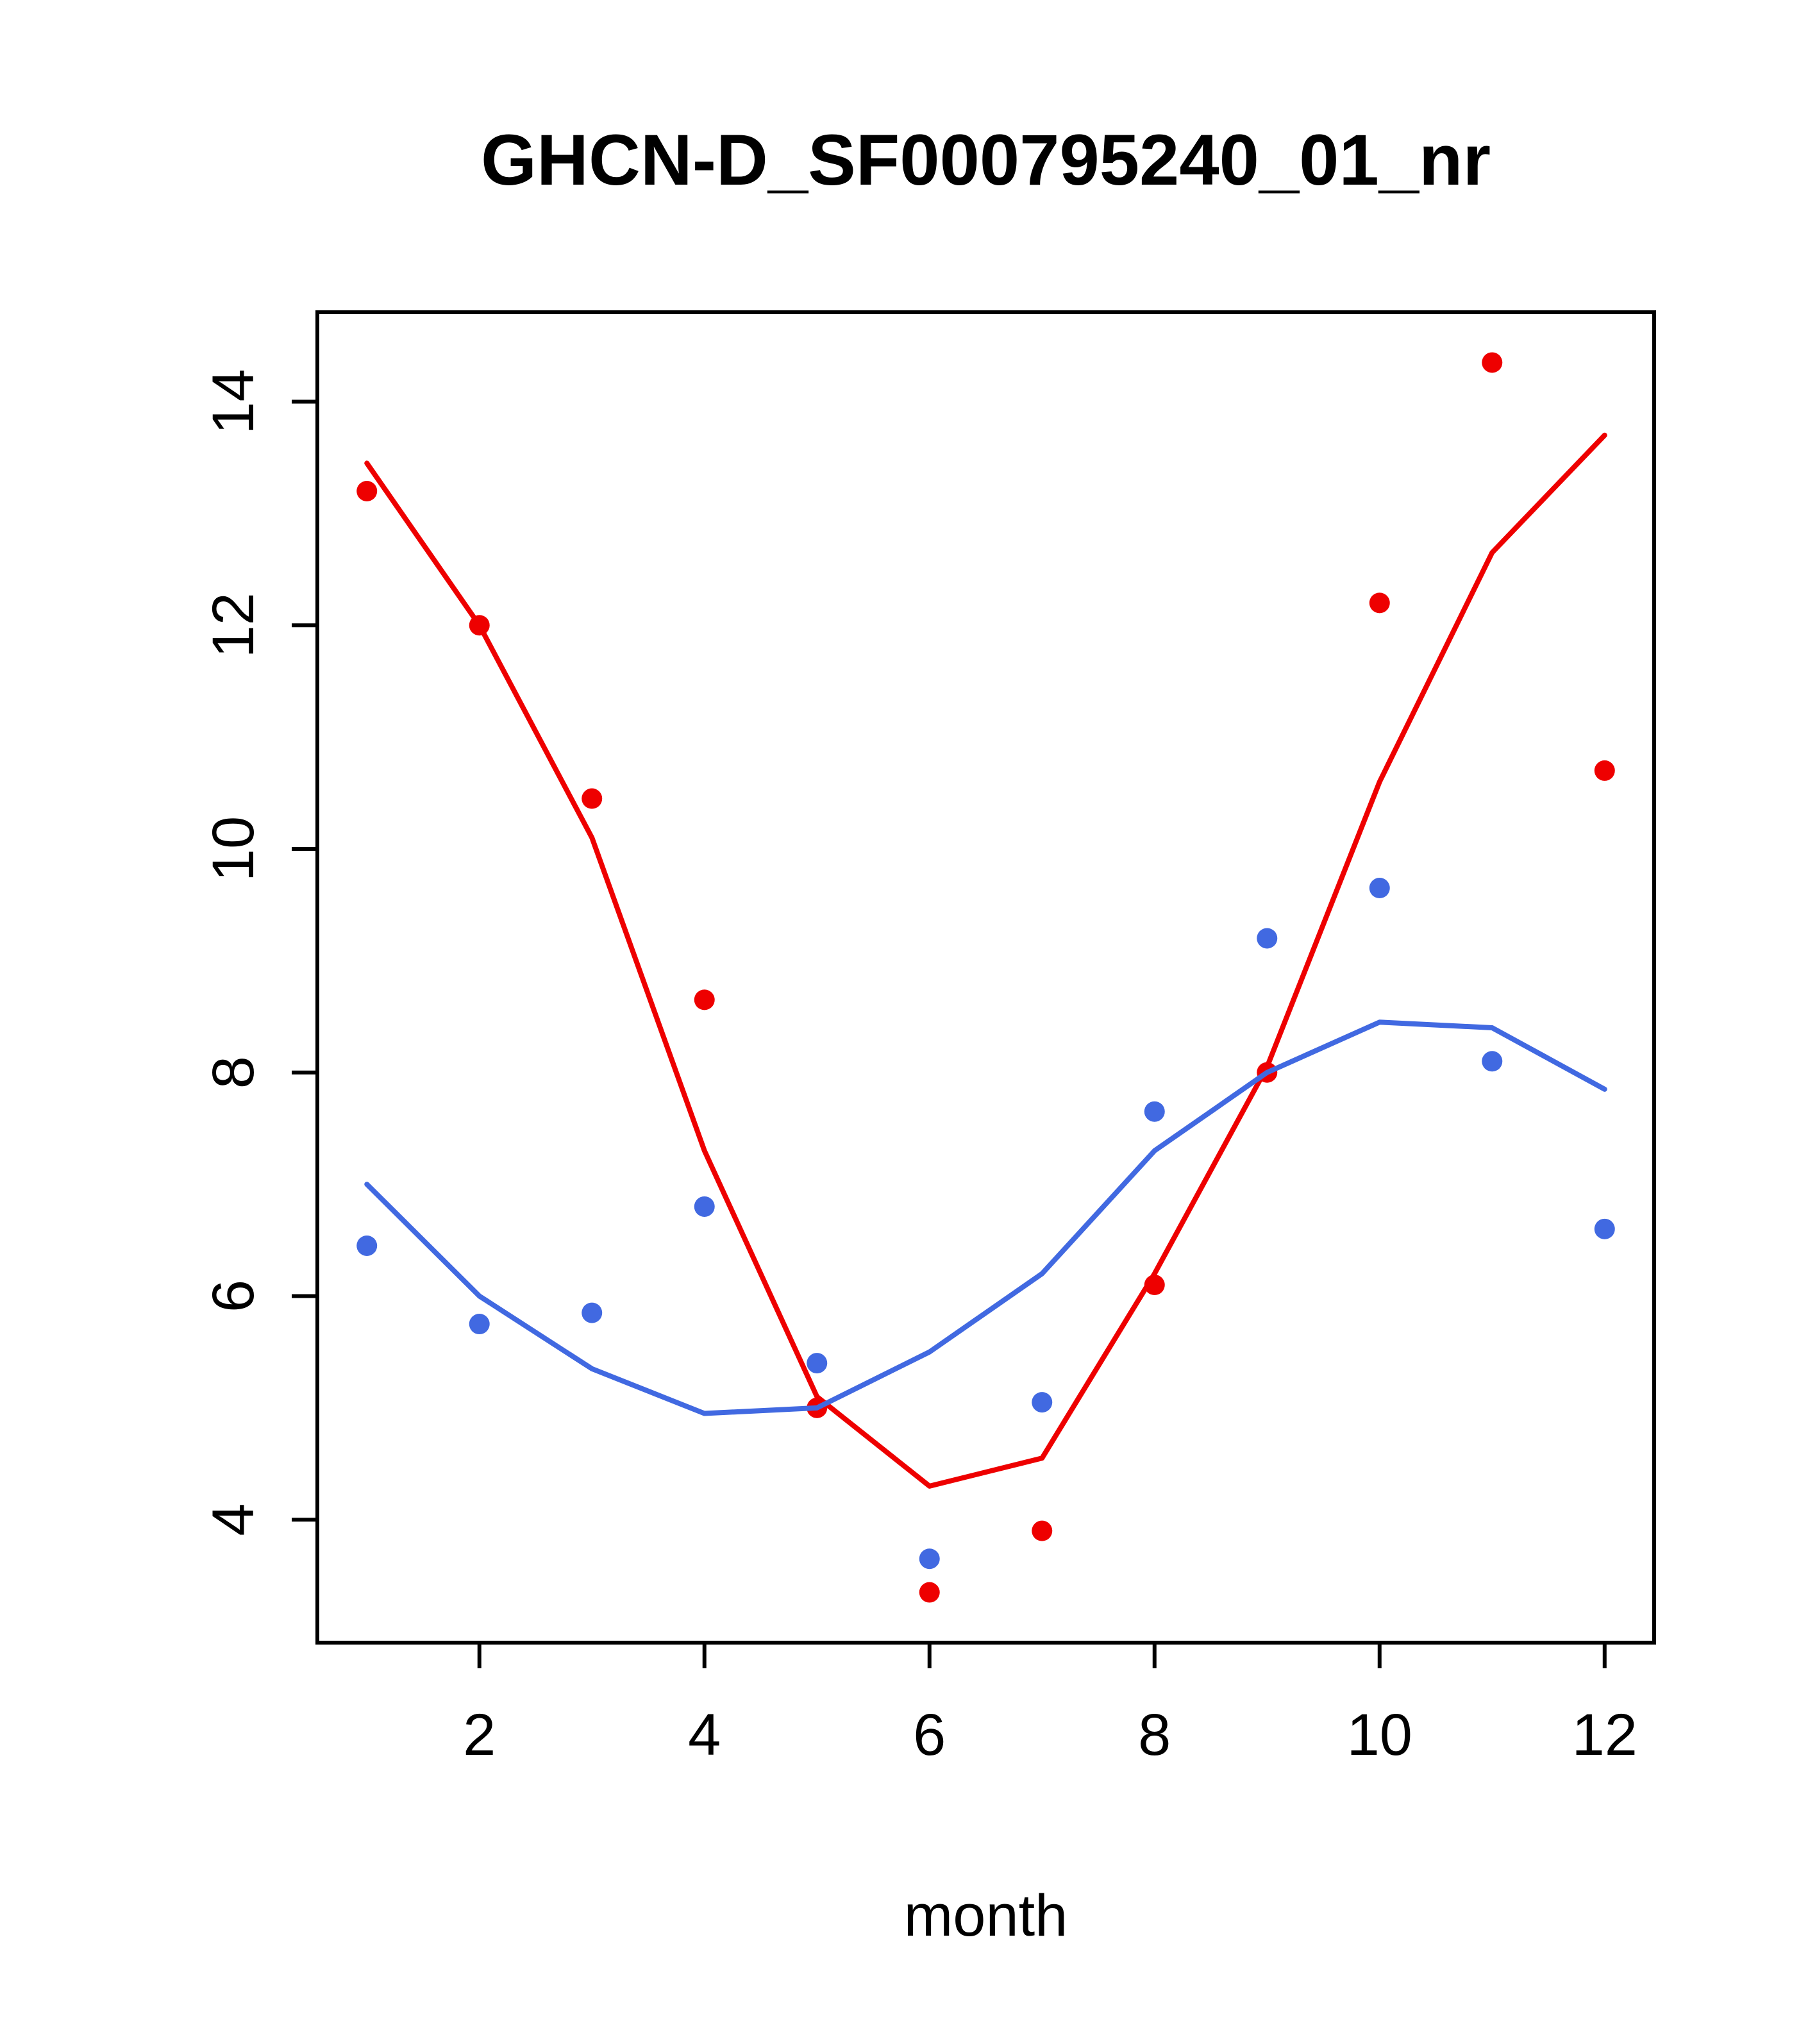 This screenshot has width=1817, height=2044. I want to click on y-tick-label: 6, so click(234, 1296).